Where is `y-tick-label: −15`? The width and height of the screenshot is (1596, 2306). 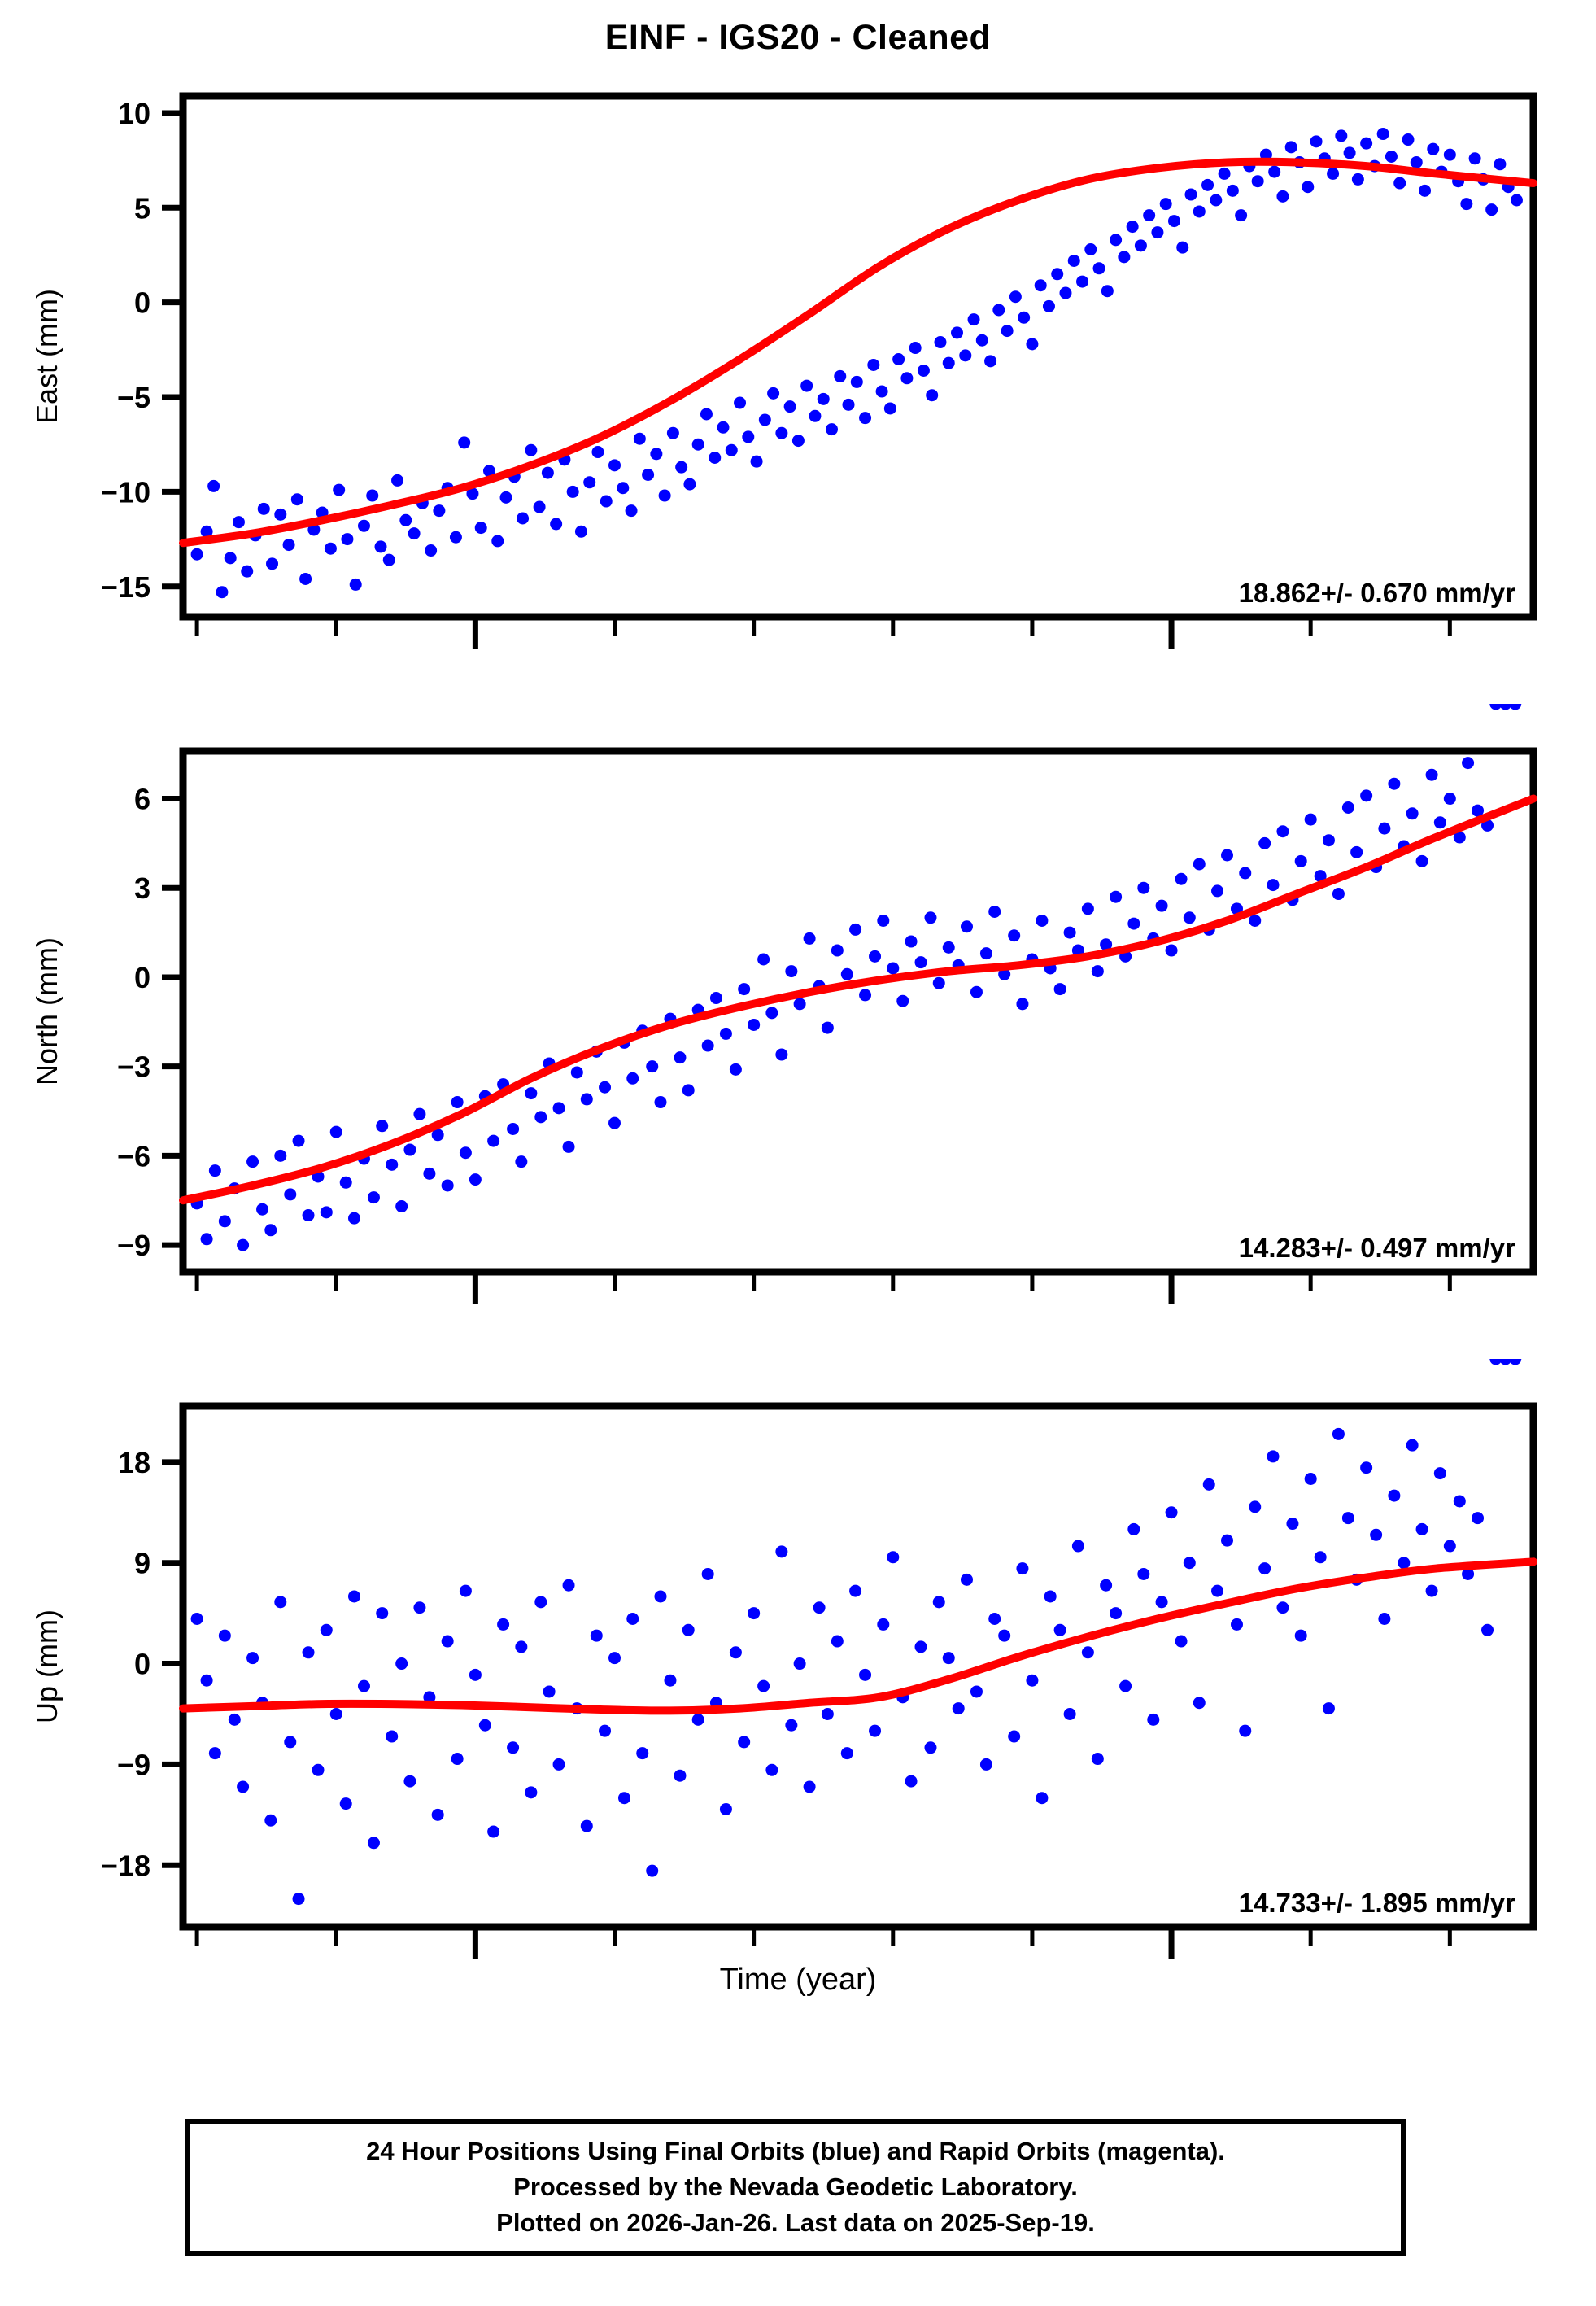 y-tick-label: −15 is located at coordinates (125, 587).